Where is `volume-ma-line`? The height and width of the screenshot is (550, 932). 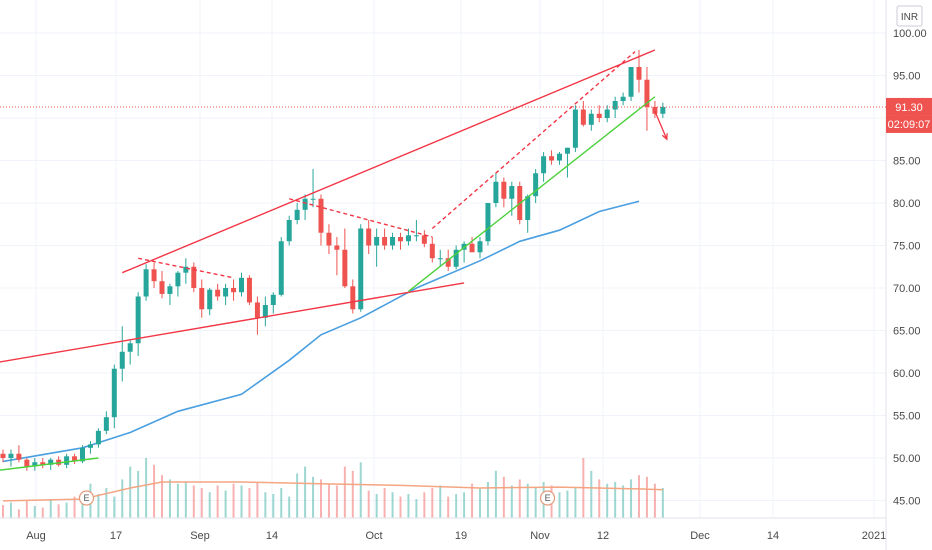 volume-ma-line is located at coordinates (332, 491).